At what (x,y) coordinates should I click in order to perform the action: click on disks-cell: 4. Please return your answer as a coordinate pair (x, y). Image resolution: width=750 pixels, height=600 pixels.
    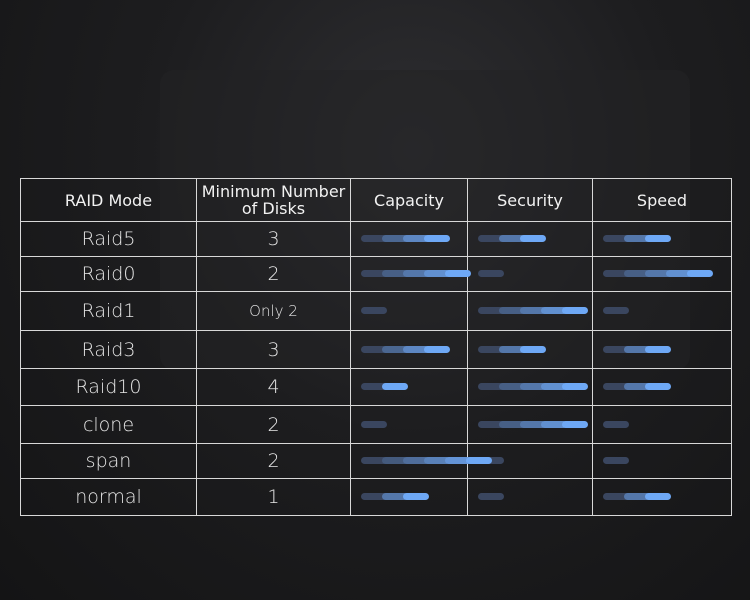
    Looking at the image, I should click on (273, 387).